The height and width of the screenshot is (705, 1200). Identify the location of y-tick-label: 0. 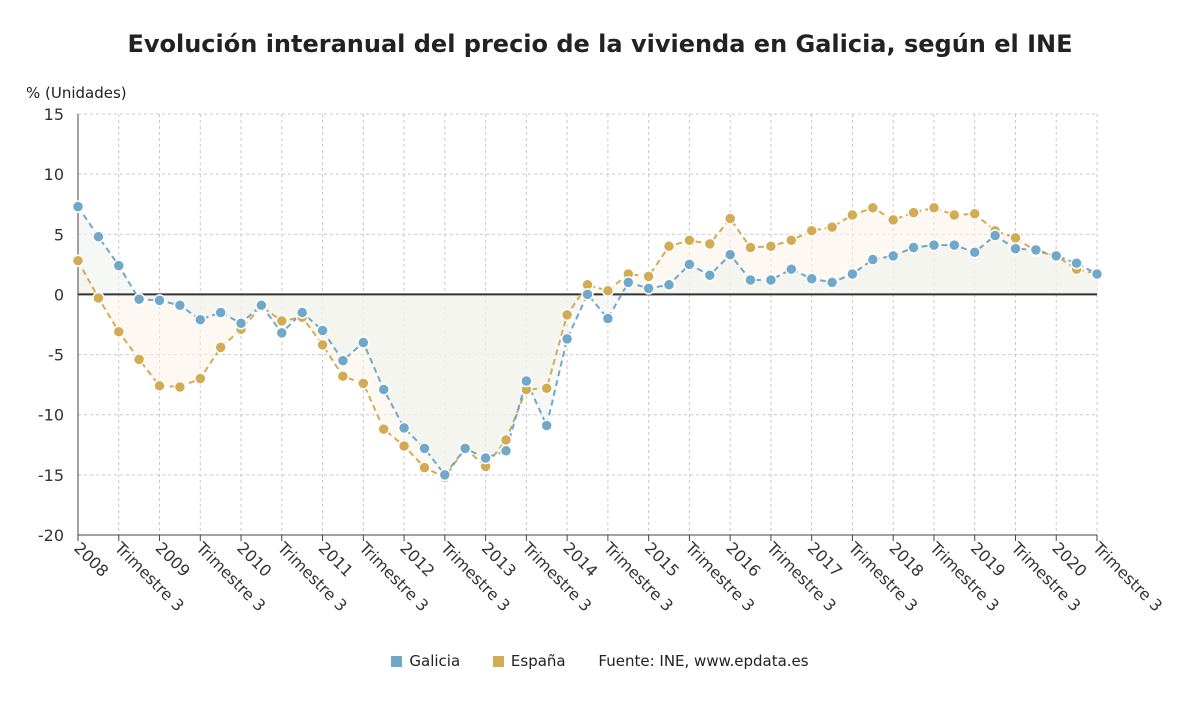
(59, 294).